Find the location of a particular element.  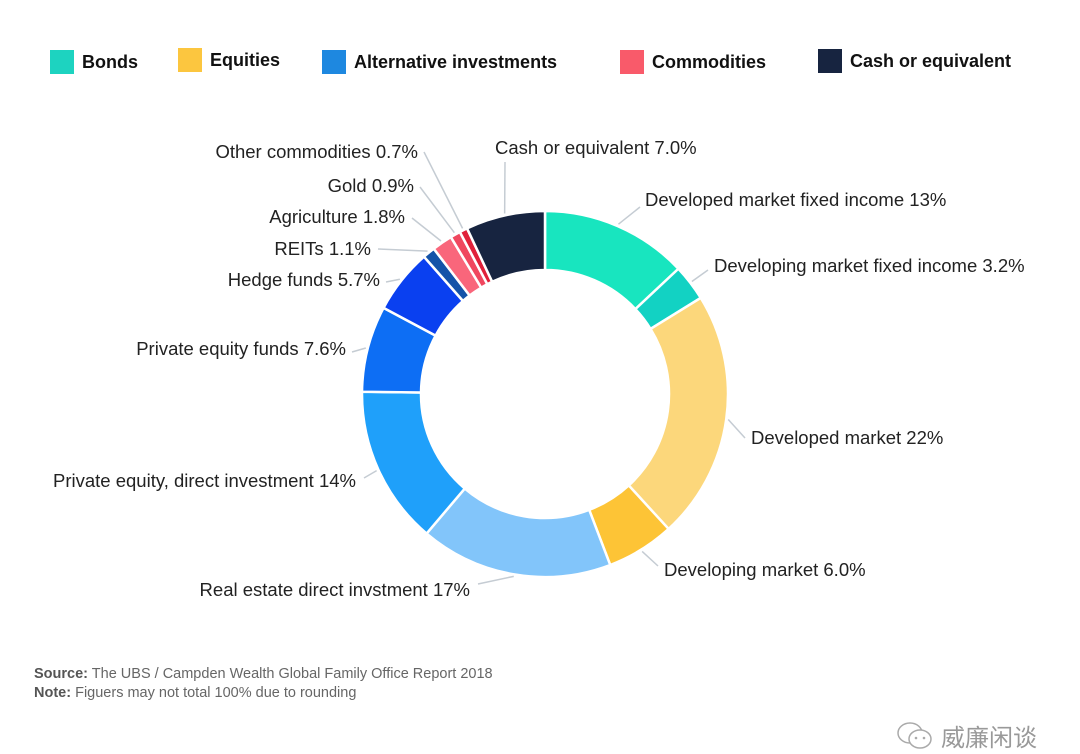

slice-label: Real estate direct invstment 17% is located at coordinates (335, 589).